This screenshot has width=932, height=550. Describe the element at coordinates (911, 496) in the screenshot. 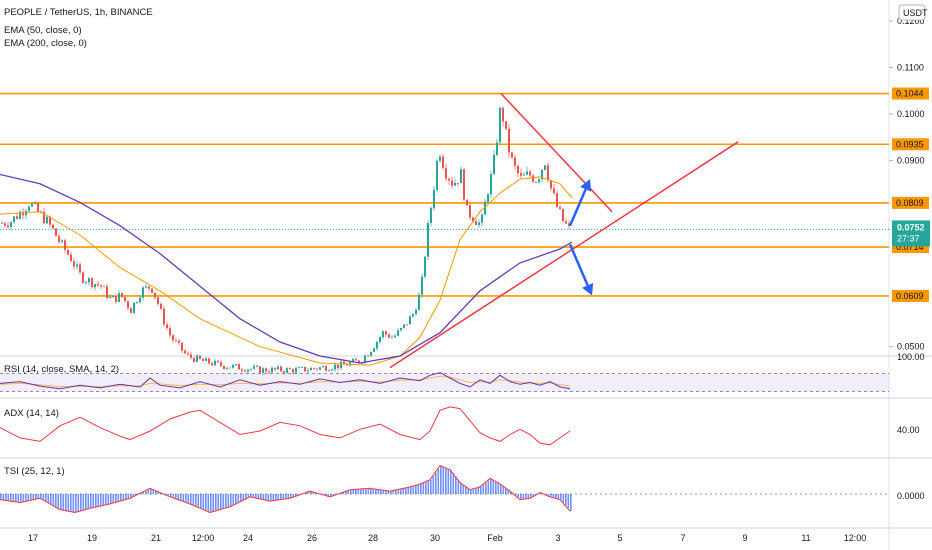

I see `tsi-axis-label: 0.0000` at that location.